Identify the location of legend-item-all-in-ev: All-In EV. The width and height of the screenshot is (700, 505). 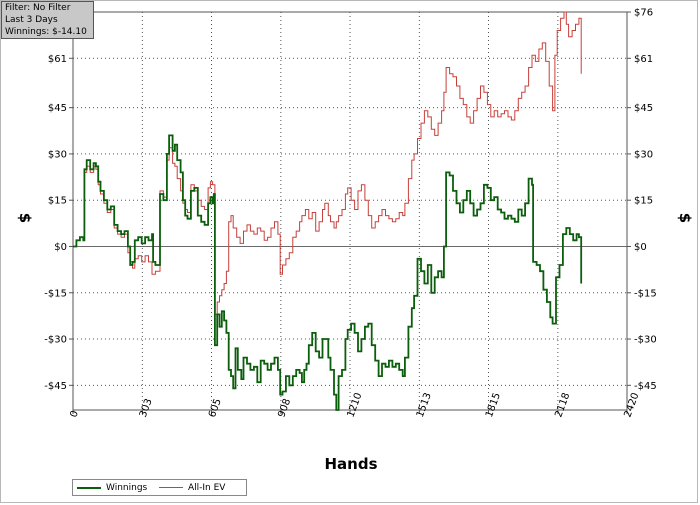
(192, 488).